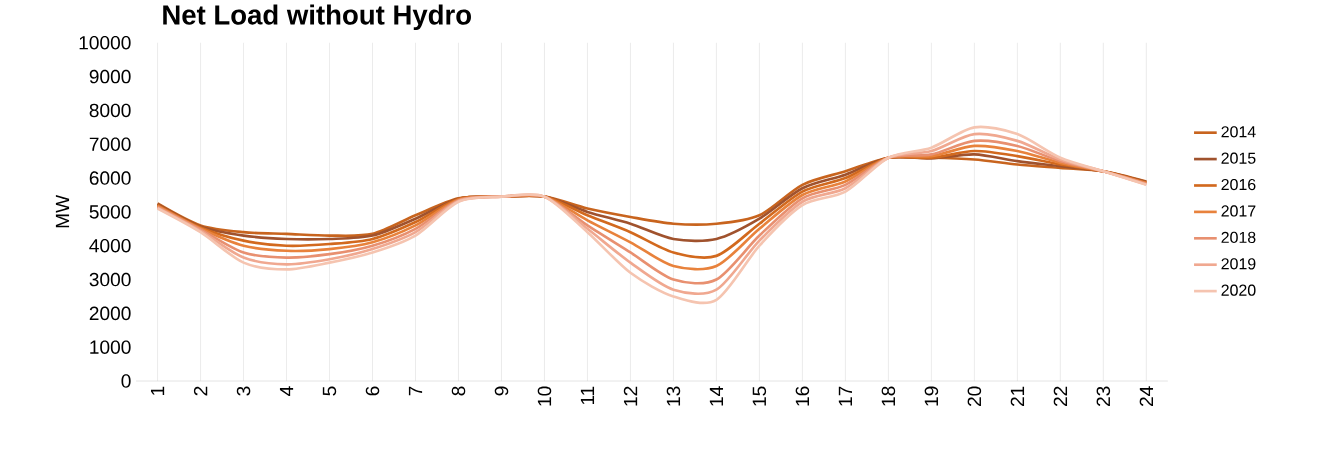 This screenshot has height=453, width=1319. I want to click on legend-label: 2020, so click(1238, 290).